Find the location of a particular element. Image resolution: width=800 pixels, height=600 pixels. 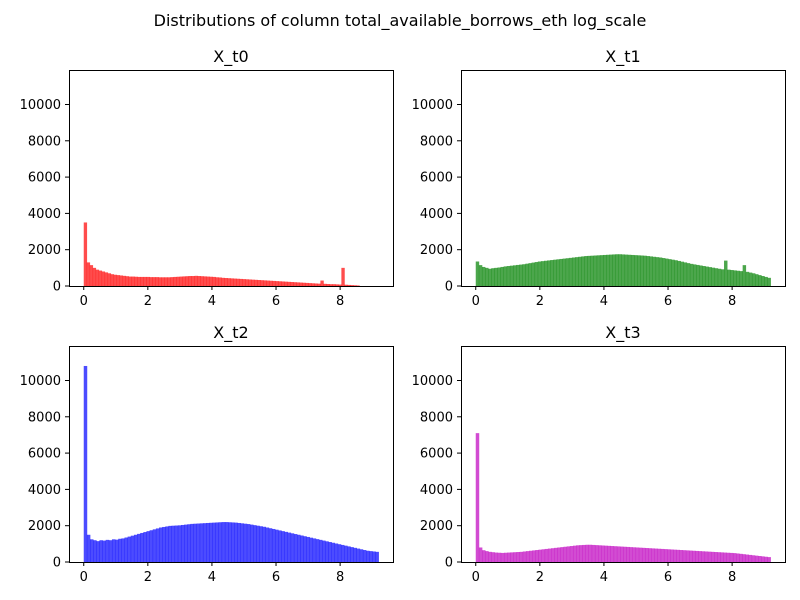

x-tick-label: 4 is located at coordinates (604, 301).